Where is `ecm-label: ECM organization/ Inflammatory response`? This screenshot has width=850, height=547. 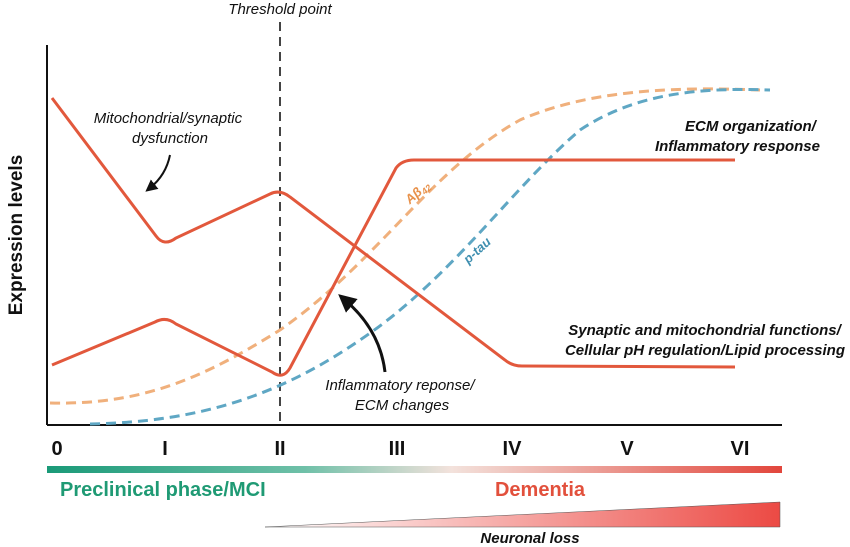 ecm-label: ECM organization/ Inflammatory response is located at coordinates (737, 136).